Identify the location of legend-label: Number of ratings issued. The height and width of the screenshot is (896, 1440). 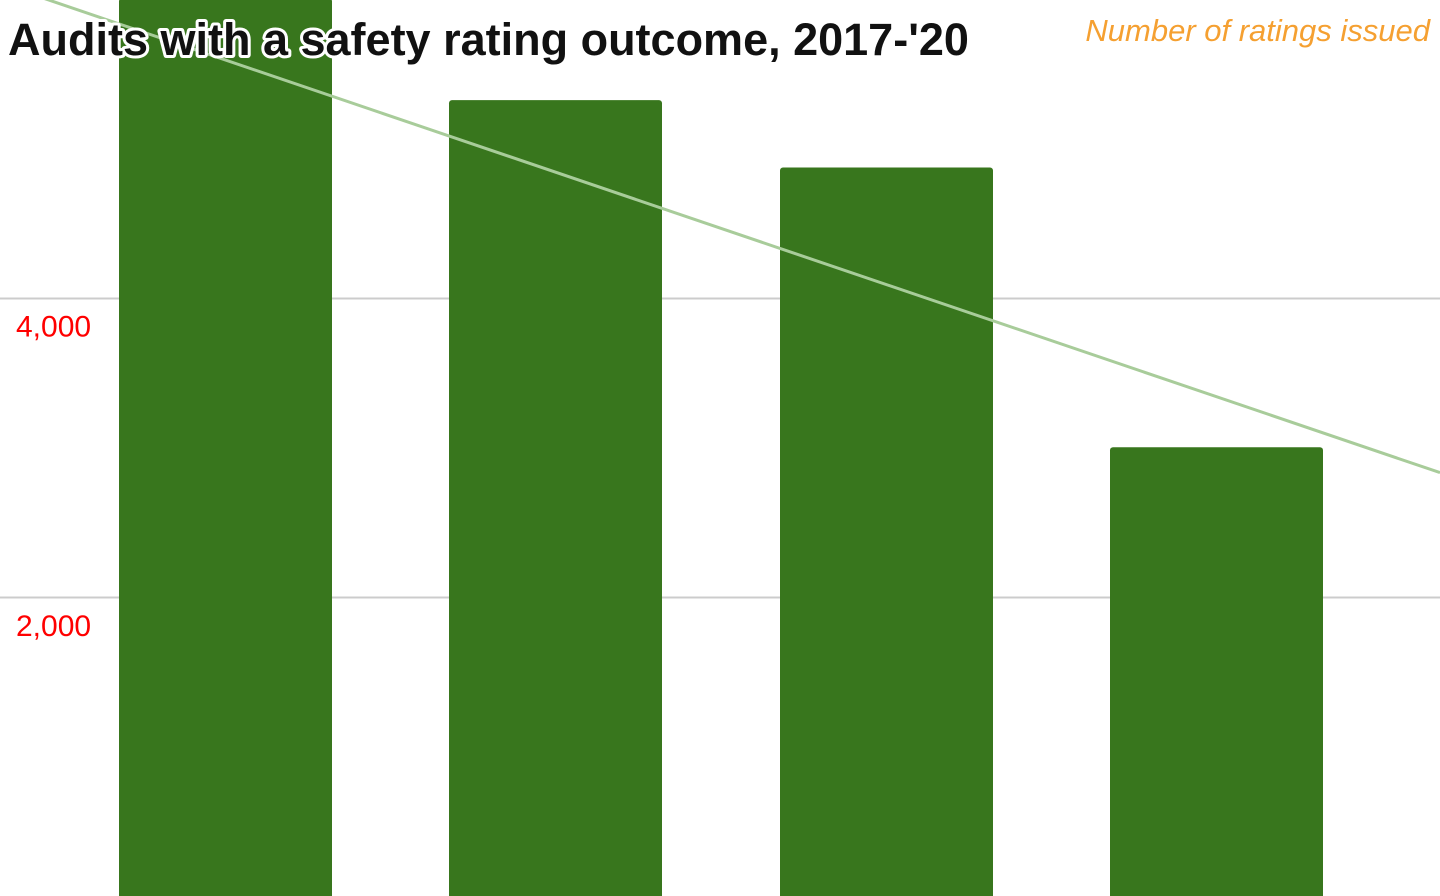
(1258, 30).